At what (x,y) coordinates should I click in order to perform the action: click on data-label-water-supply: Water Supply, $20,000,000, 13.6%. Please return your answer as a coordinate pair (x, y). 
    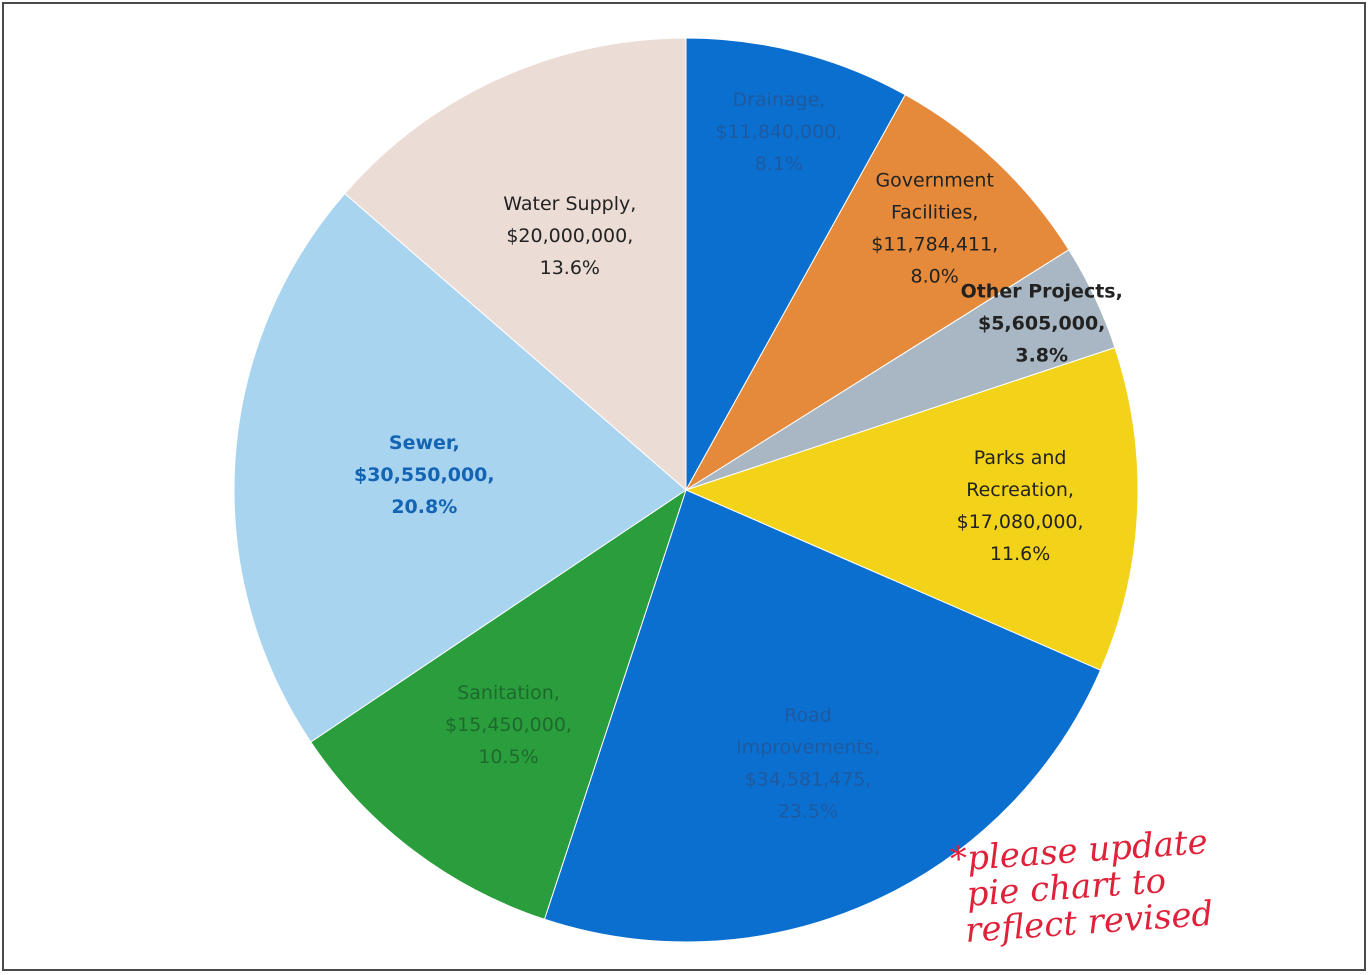
    Looking at the image, I should click on (569, 236).